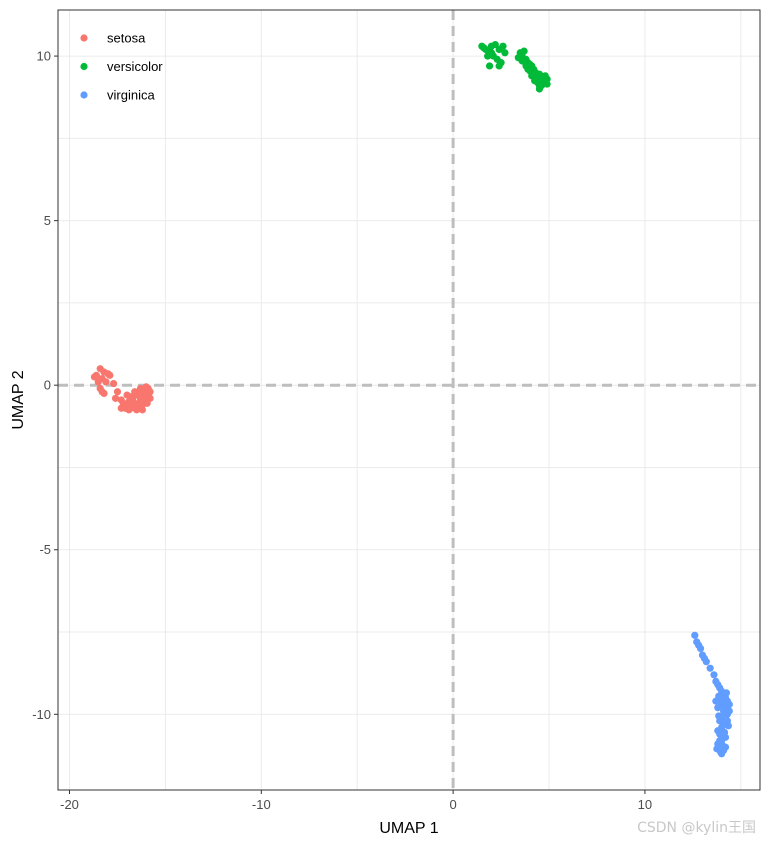 This screenshot has width=770, height=846. What do you see at coordinates (18, 399) in the screenshot?
I see `y-axis-title: UMAP 2` at bounding box center [18, 399].